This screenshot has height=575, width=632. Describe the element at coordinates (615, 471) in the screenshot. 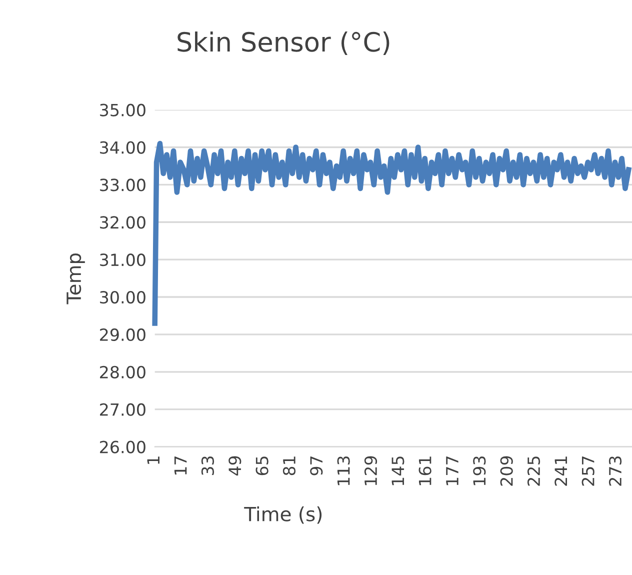

I see `x-tick-label: 273` at that location.